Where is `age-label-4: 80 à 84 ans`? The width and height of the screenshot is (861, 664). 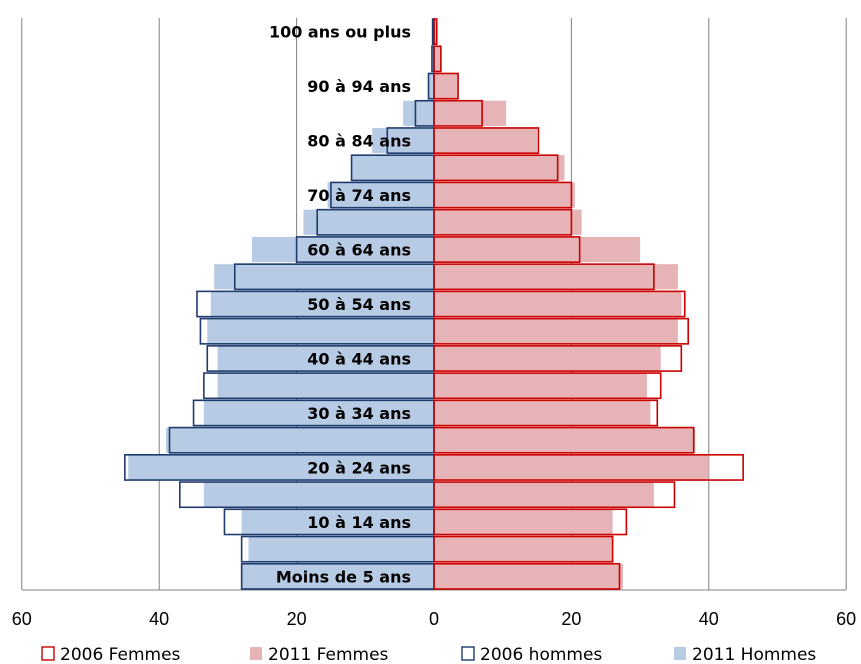 age-label-4: 80 à 84 ans is located at coordinates (359, 141).